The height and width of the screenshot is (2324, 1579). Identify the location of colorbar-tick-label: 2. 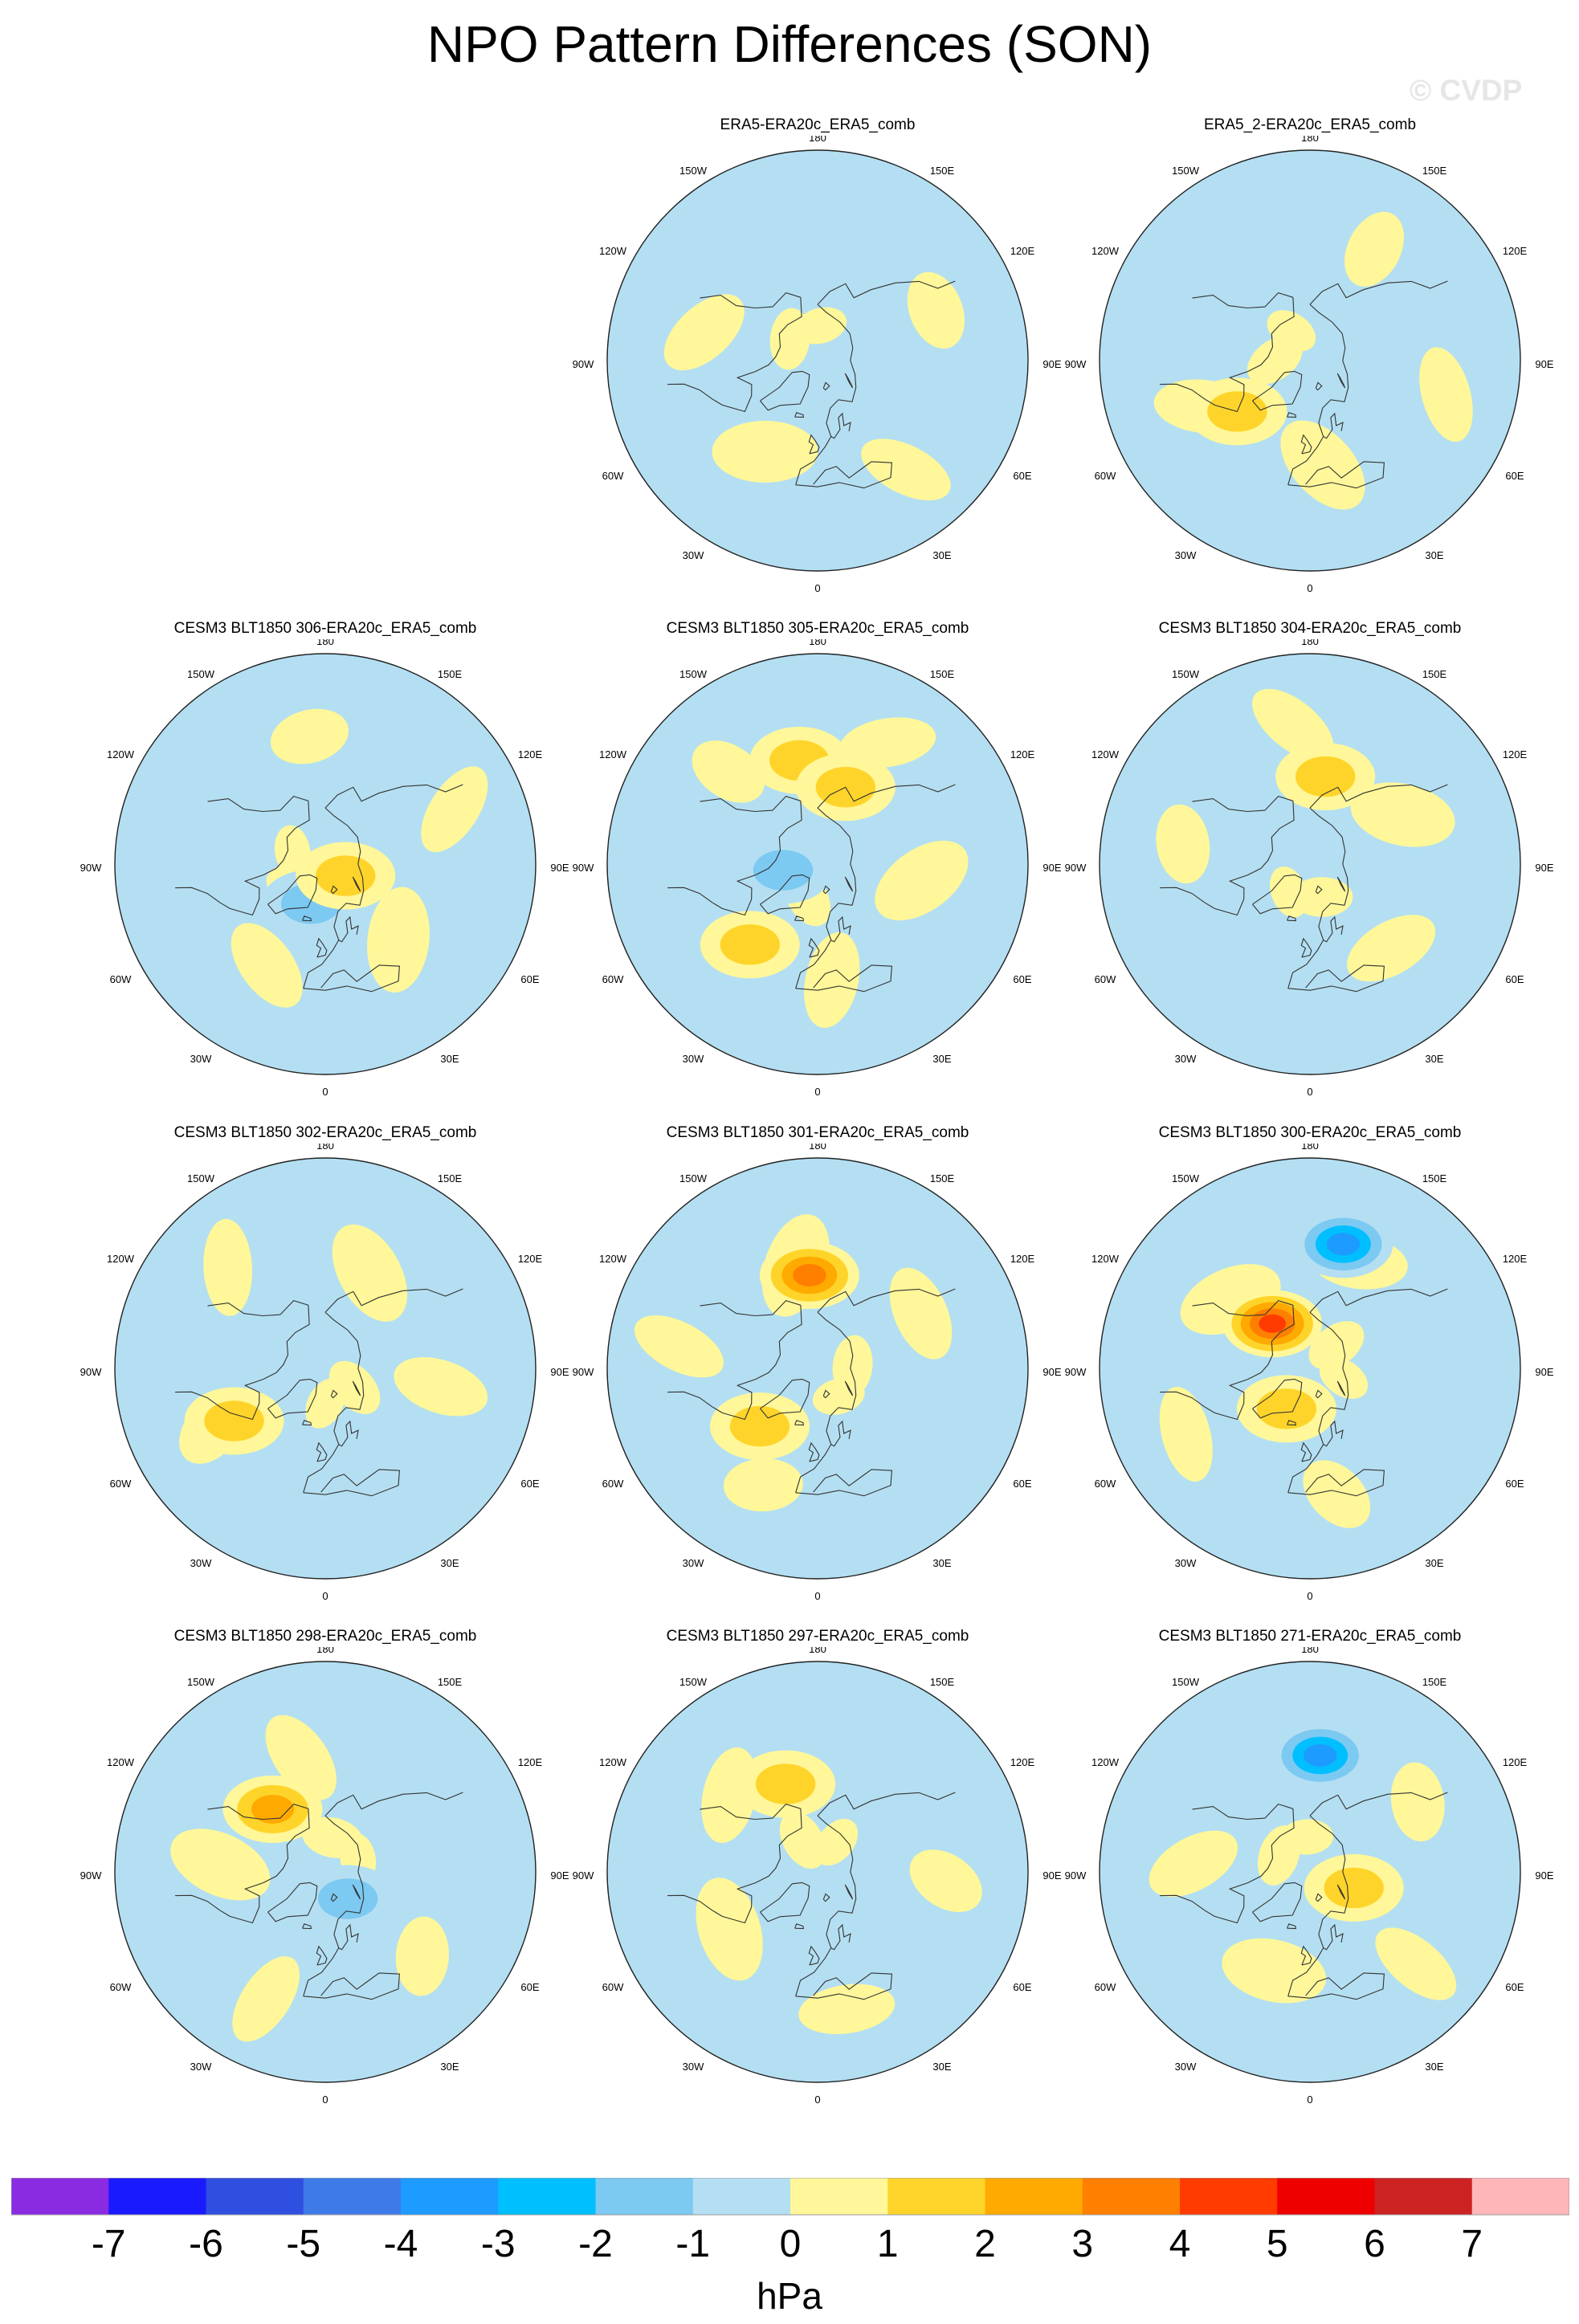
(985, 2244).